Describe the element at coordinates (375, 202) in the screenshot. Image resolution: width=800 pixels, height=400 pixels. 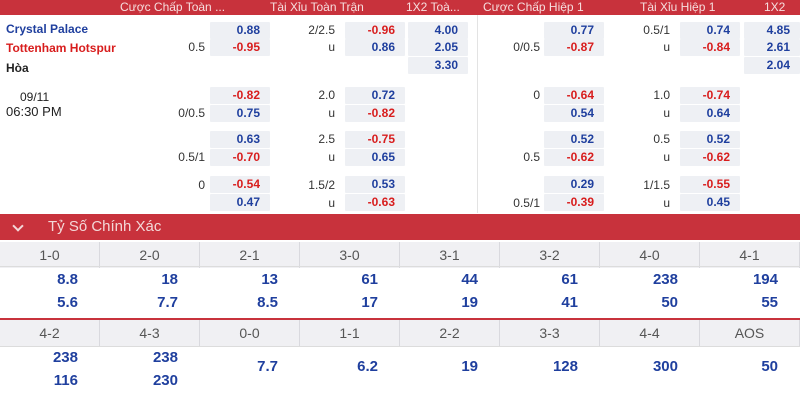
I see `odd-under: -0.63` at that location.